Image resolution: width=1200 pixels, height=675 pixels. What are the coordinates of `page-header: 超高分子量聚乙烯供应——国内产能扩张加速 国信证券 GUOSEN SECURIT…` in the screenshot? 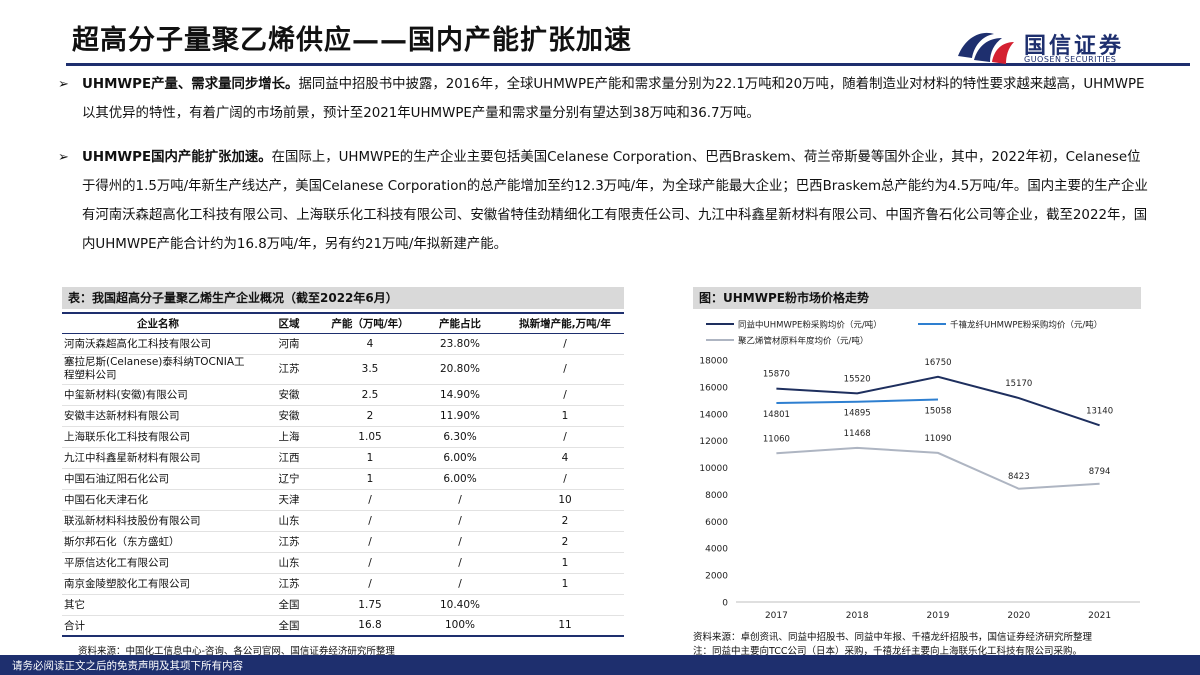 It's located at (600, 34).